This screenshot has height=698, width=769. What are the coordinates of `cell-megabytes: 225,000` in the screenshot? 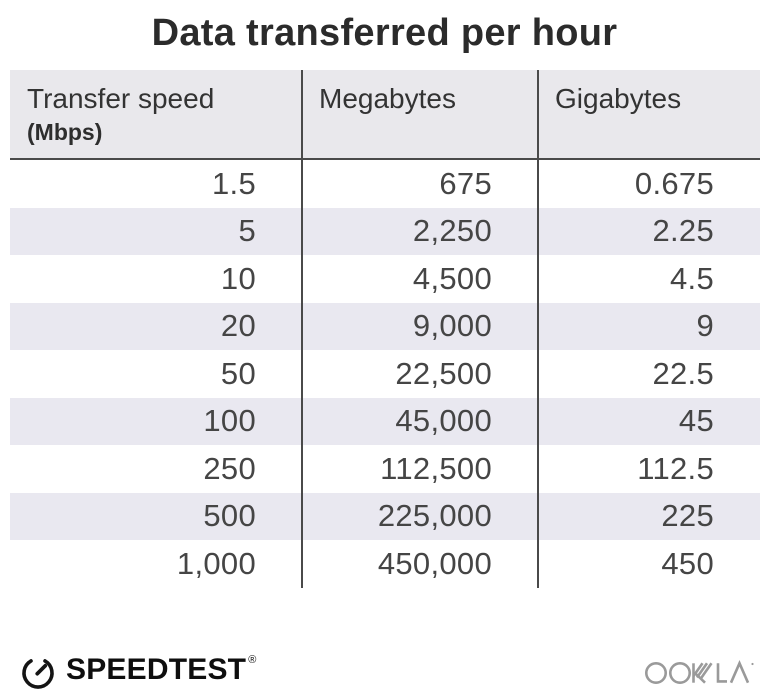 It's located at (434, 516).